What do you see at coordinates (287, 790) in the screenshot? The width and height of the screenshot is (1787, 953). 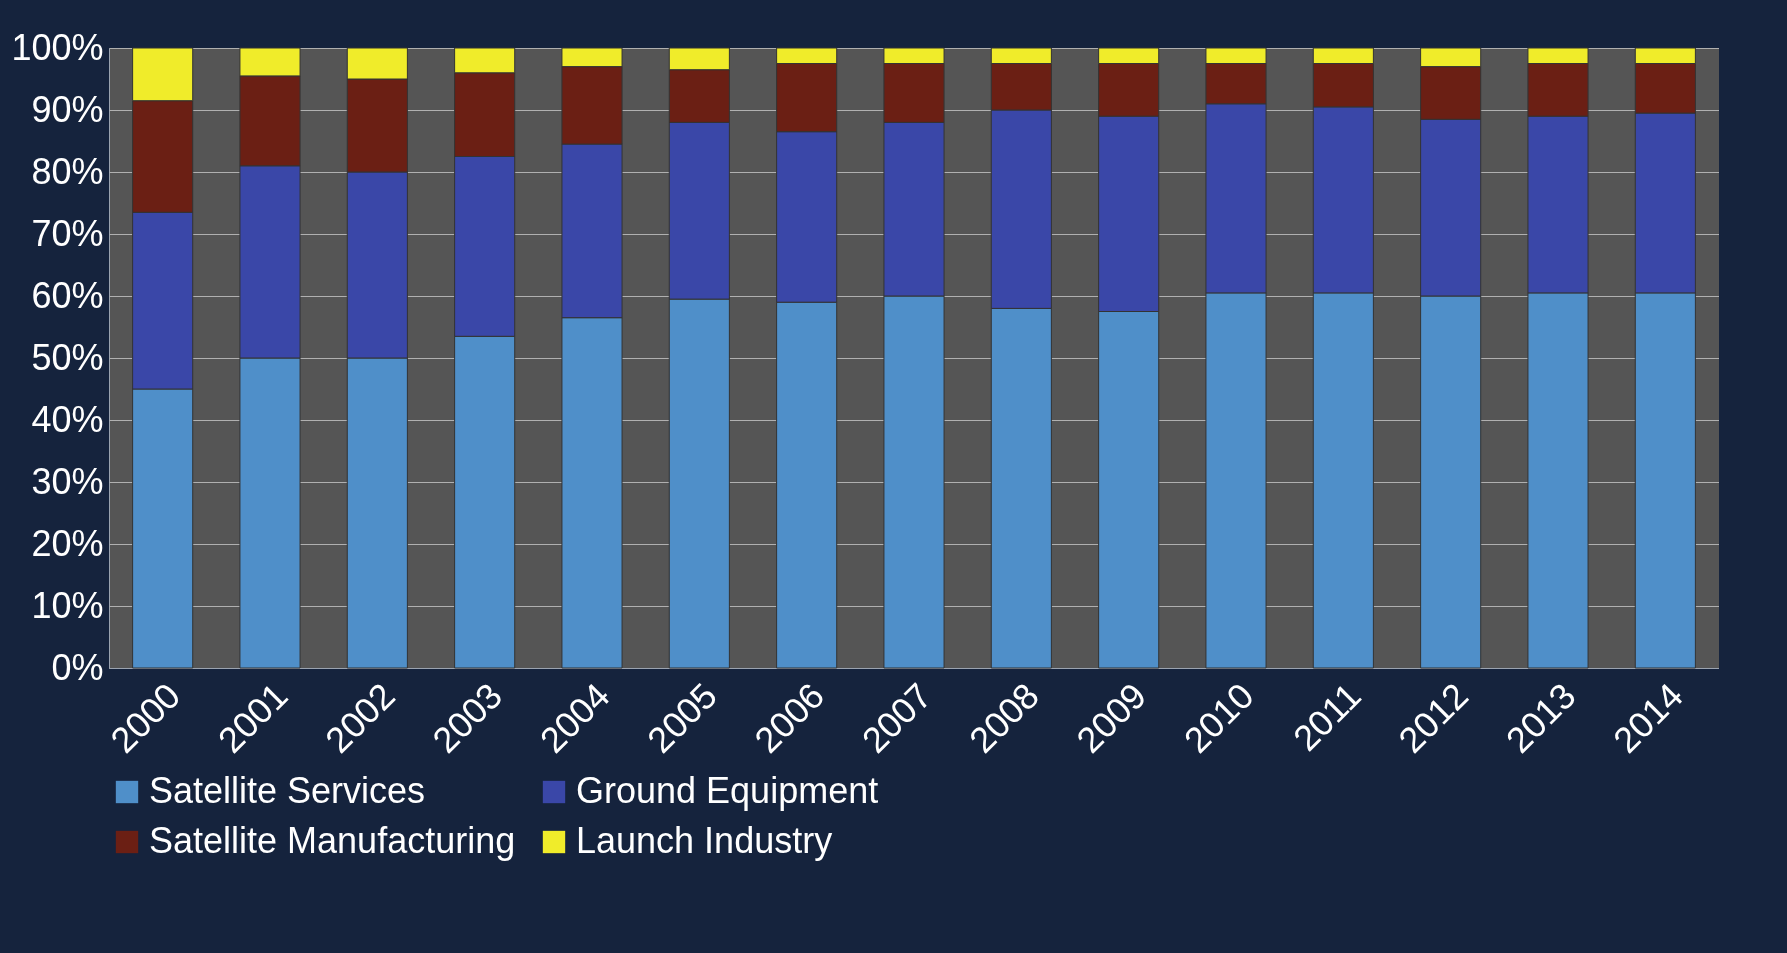 I see `legend-label: Satellite Services` at bounding box center [287, 790].